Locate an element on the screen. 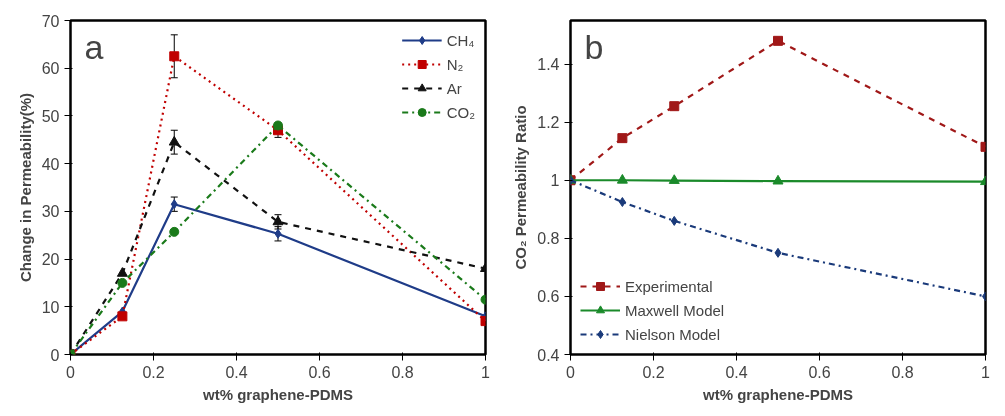 The width and height of the screenshot is (1005, 416). legend-label: Ar is located at coordinates (454, 88).